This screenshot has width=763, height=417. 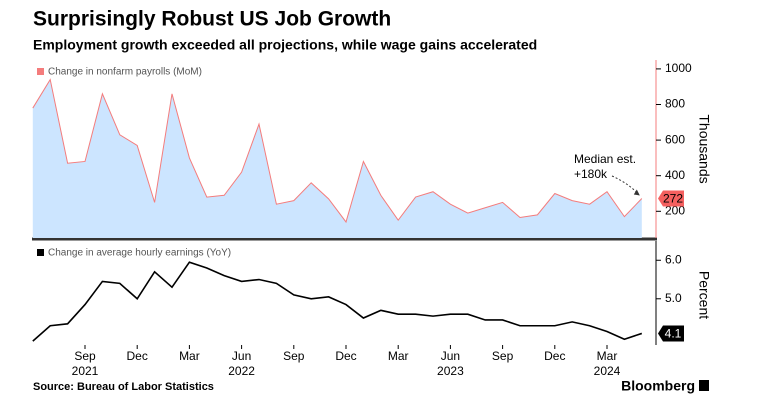 I want to click on source: Source: Bureau of Labor Statistics, so click(x=123, y=387).